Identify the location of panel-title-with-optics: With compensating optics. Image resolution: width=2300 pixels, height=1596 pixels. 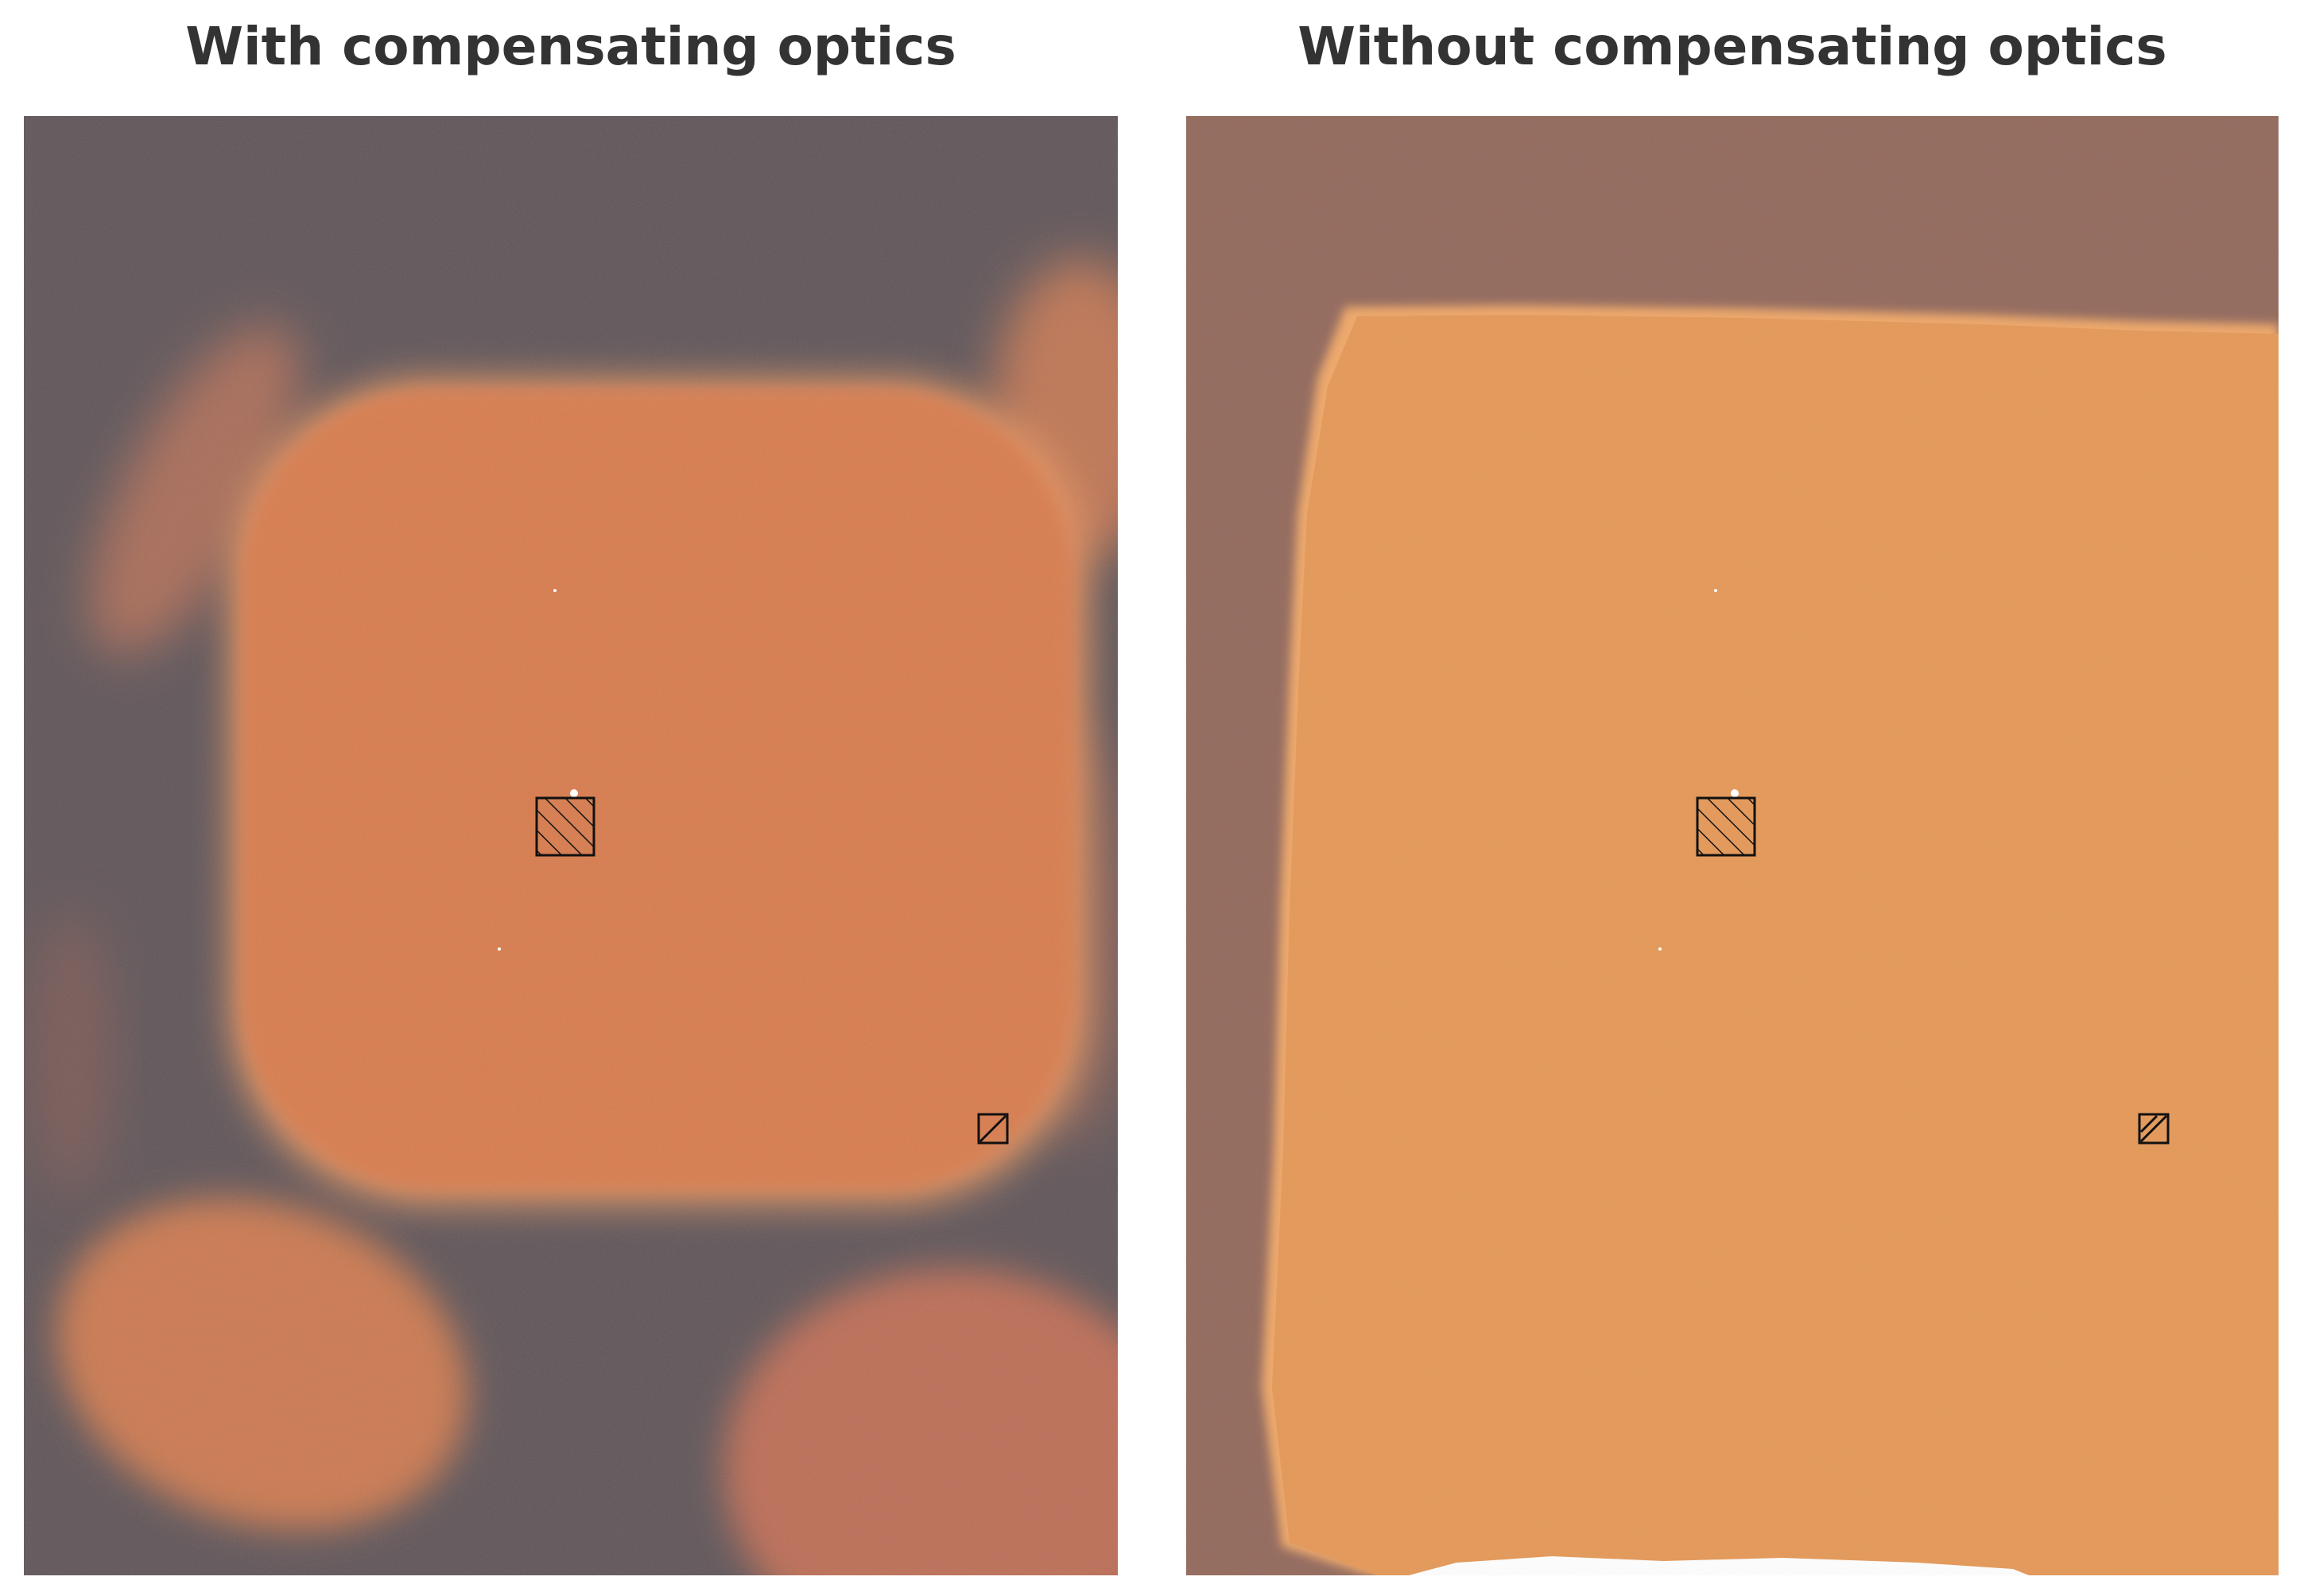
(570, 46).